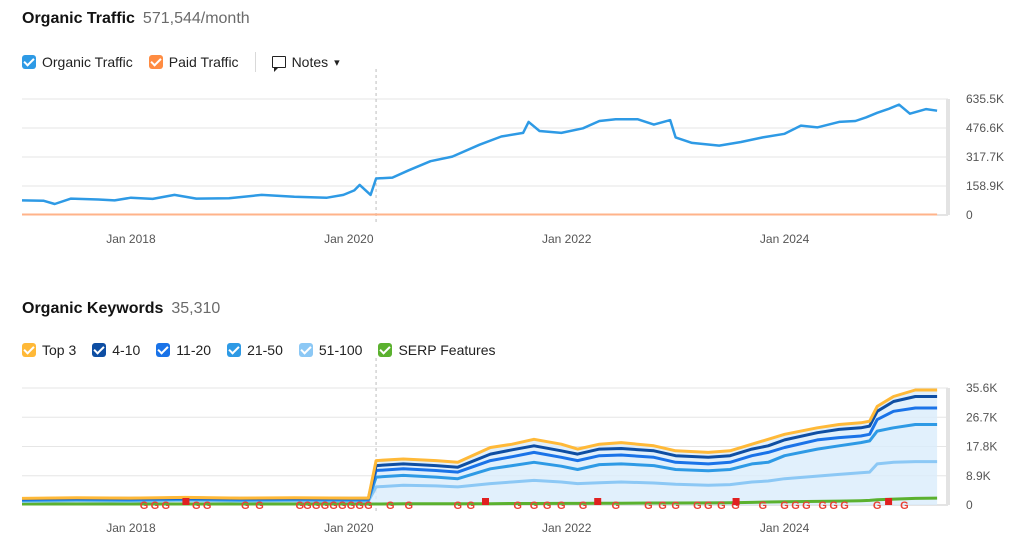  What do you see at coordinates (480, 501) in the screenshot?
I see `series-line` at bounding box center [480, 501].